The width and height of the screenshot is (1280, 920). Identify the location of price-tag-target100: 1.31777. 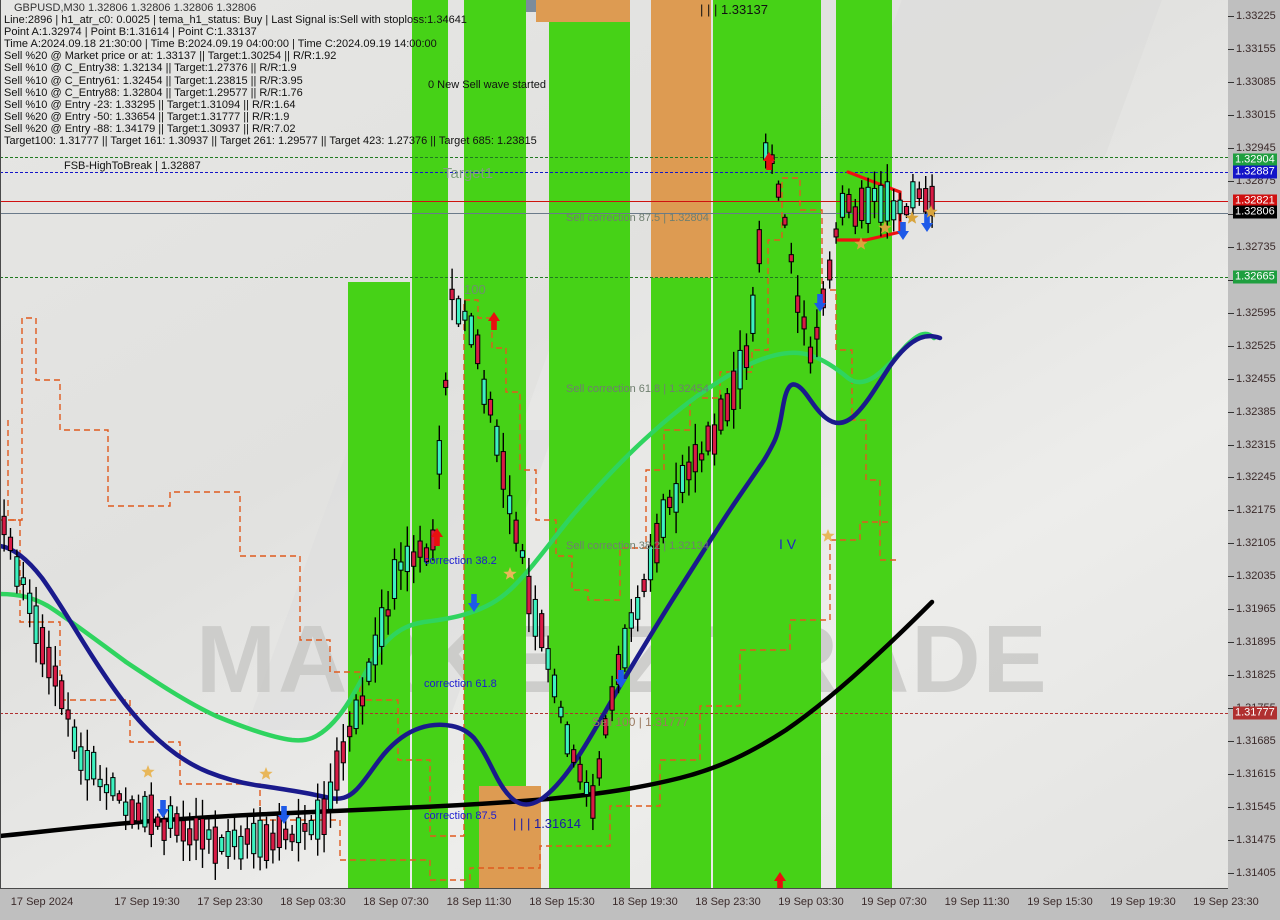
(1255, 713).